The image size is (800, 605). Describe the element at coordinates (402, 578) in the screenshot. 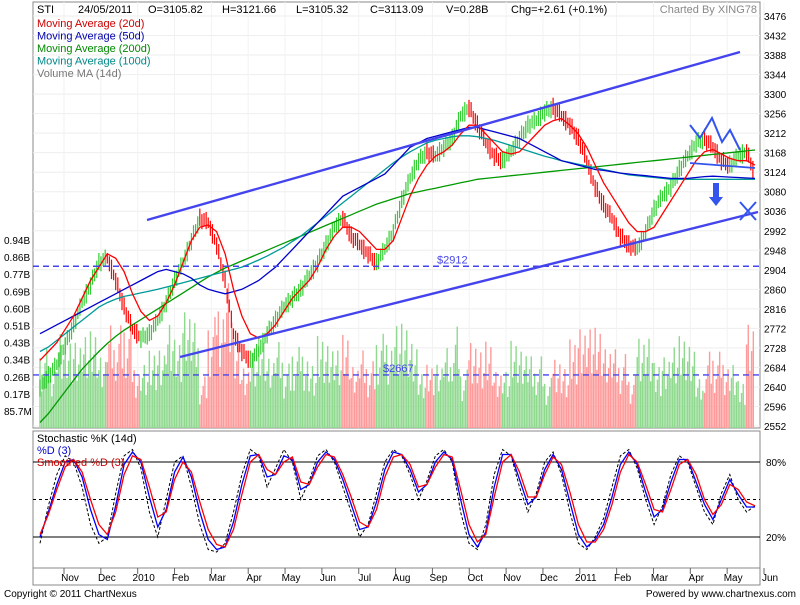

I see `time-tick-label: Aug` at that location.